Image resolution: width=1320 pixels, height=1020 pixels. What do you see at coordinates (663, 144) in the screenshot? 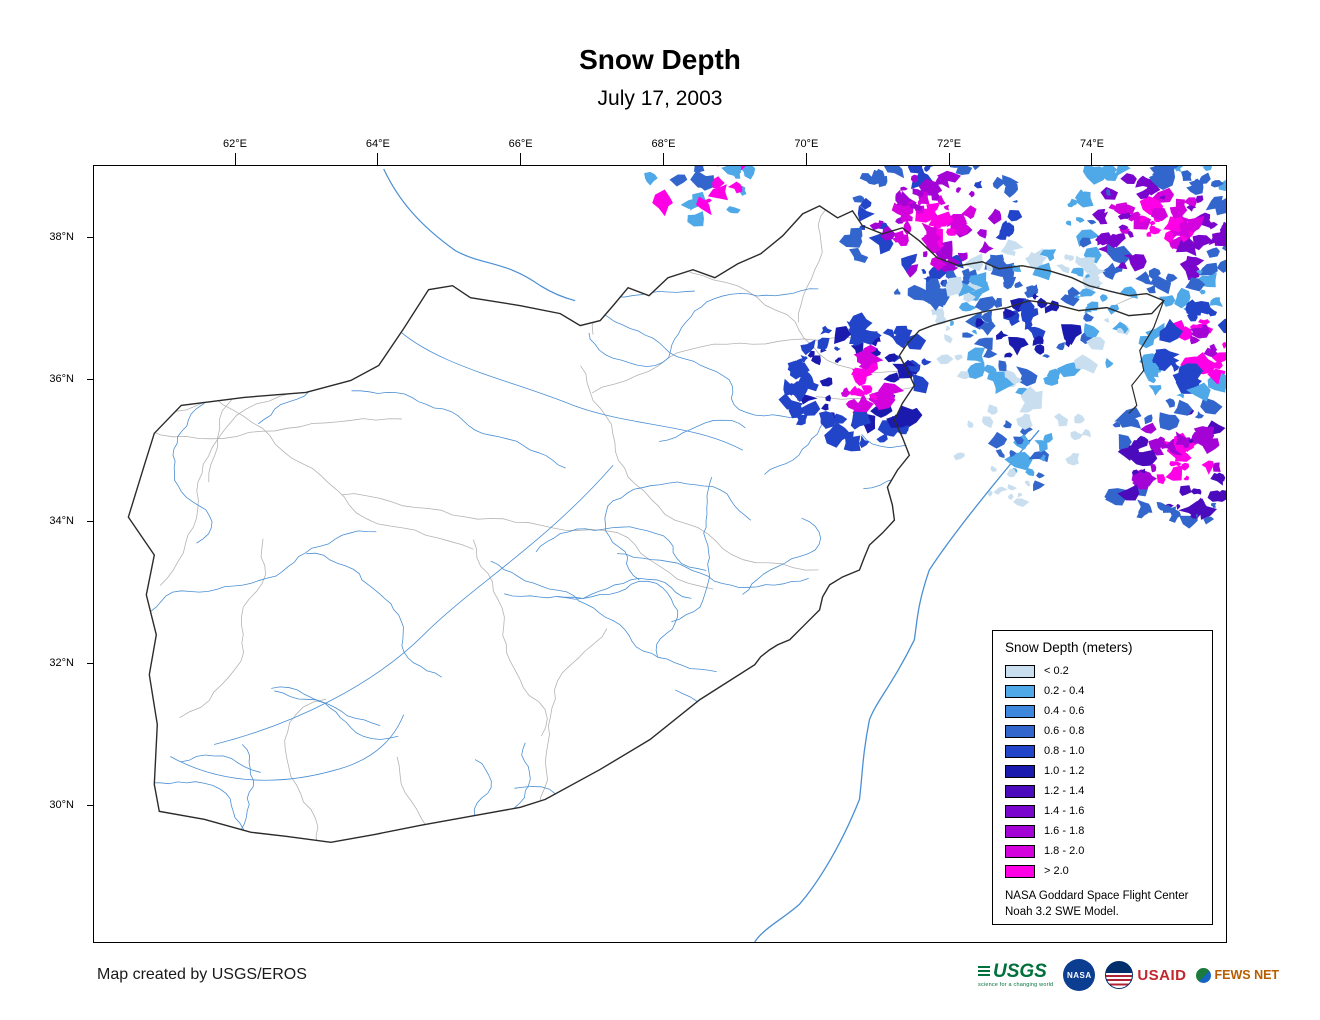
I see `longitude-tick-label: 68°E` at bounding box center [663, 144].